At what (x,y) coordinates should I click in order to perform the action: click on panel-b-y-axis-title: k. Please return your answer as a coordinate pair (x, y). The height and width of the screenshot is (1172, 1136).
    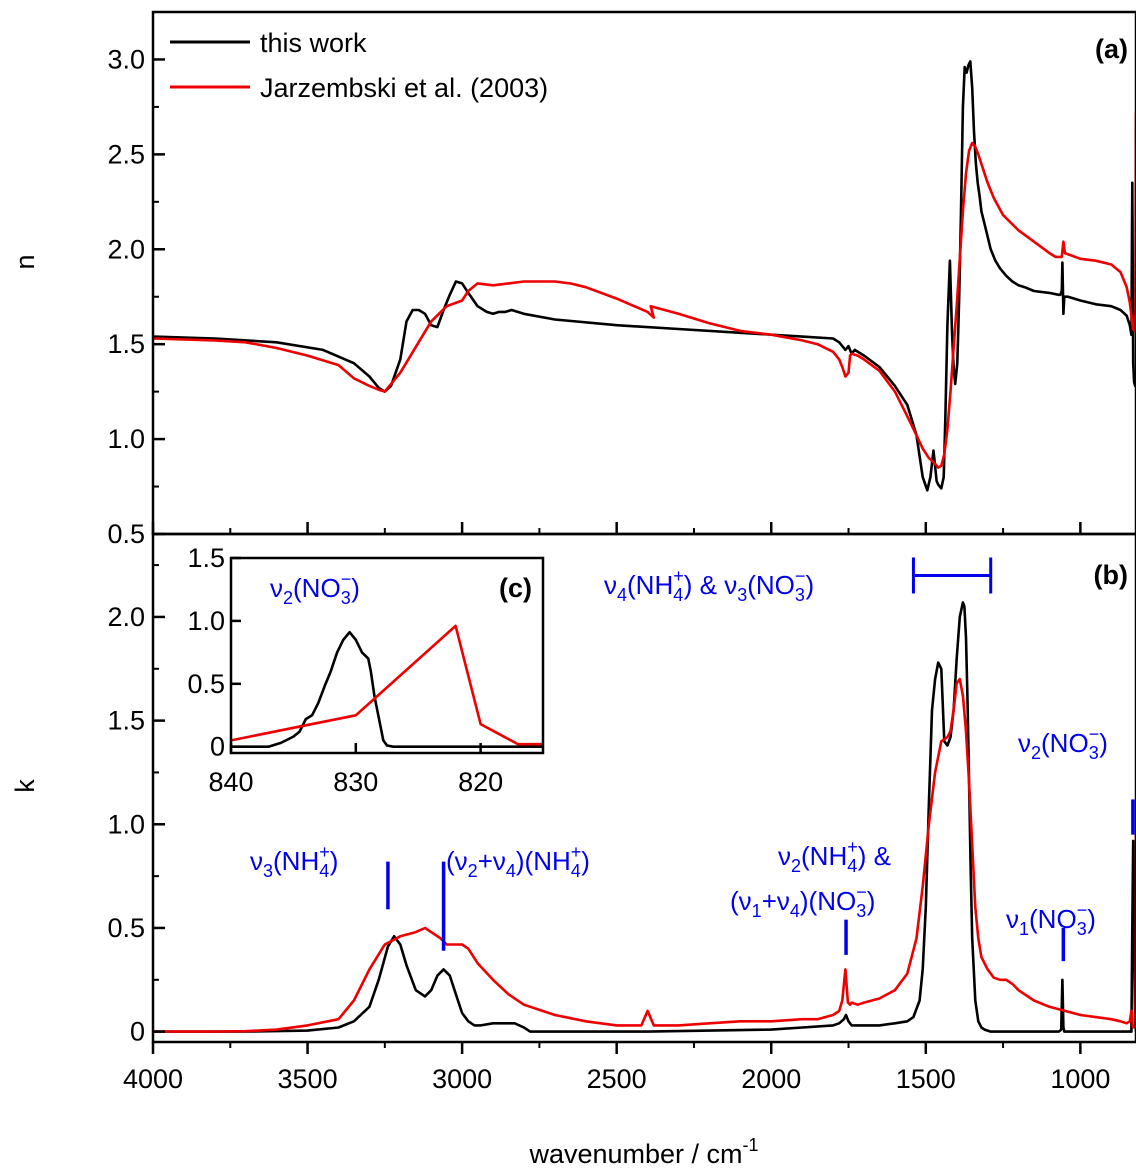
    Looking at the image, I should click on (25, 786).